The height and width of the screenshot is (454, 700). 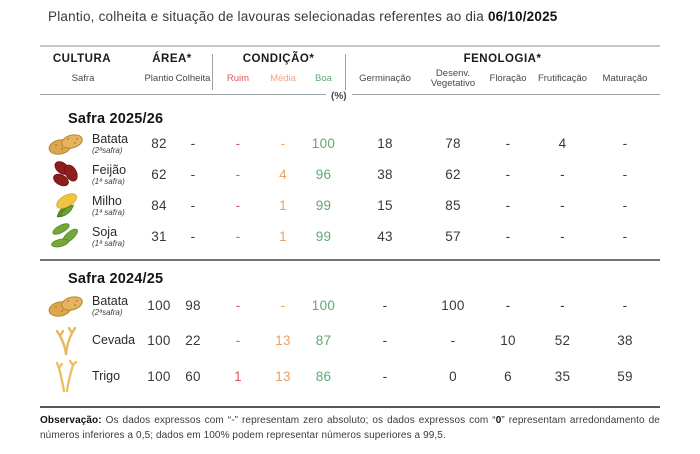 I want to click on crop-name: Trigo, so click(x=106, y=375).